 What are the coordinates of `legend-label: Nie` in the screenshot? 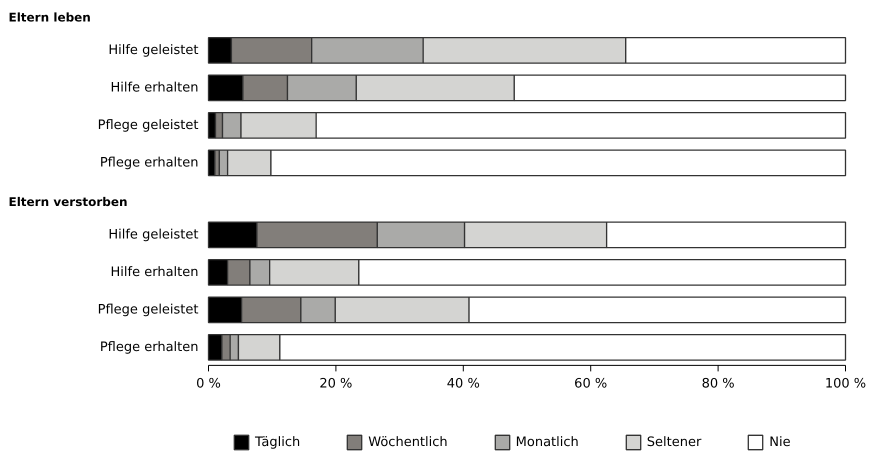 It's located at (780, 442).